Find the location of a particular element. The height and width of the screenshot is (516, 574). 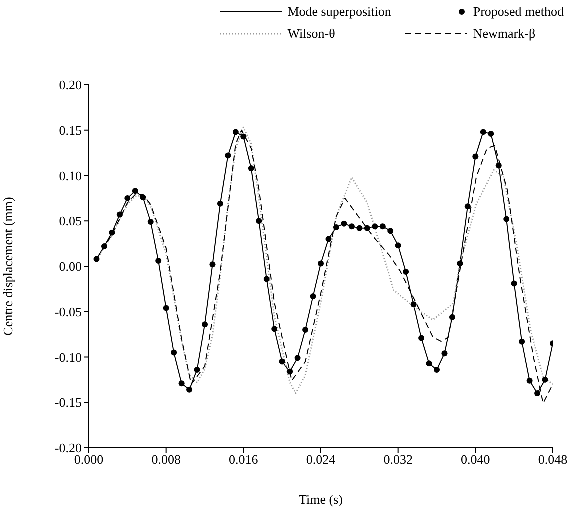

y-tick-label: 0.05 is located at coordinates (70, 221).